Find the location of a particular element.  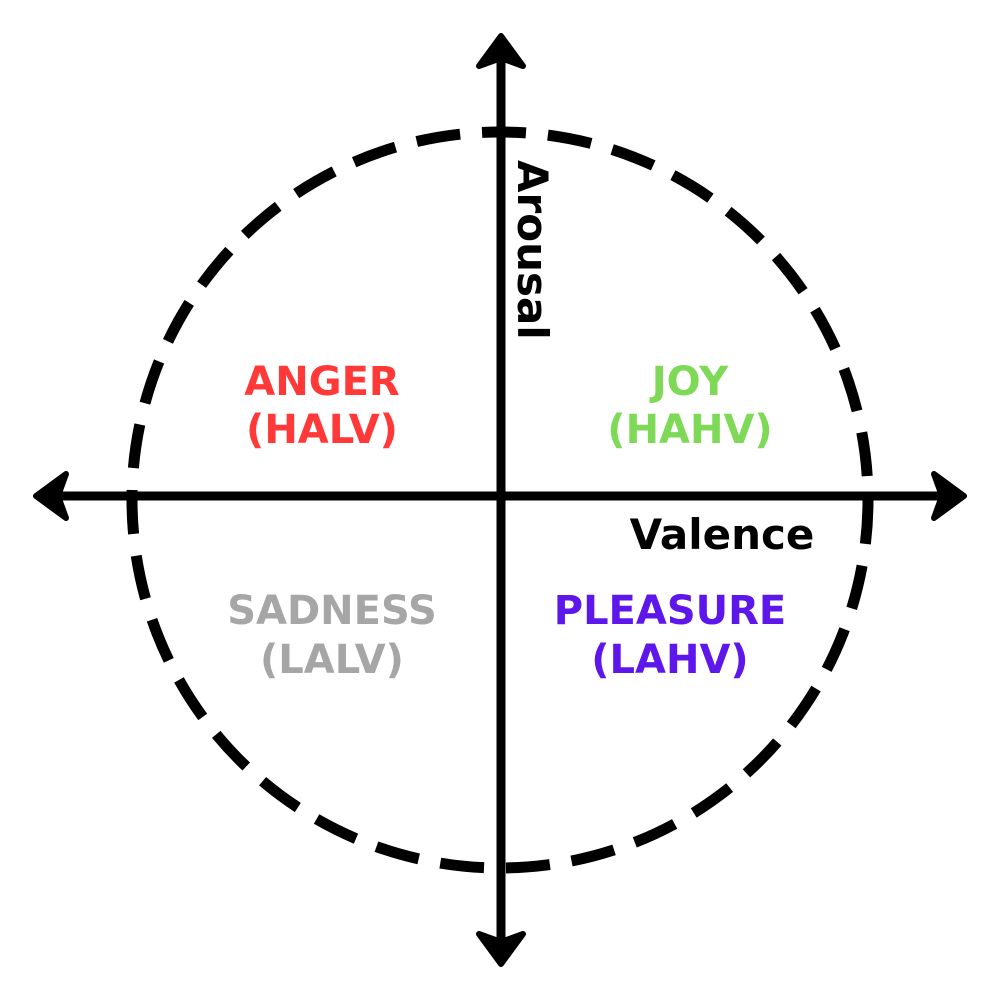

sadness-code-label: (LALV) is located at coordinates (332, 660).